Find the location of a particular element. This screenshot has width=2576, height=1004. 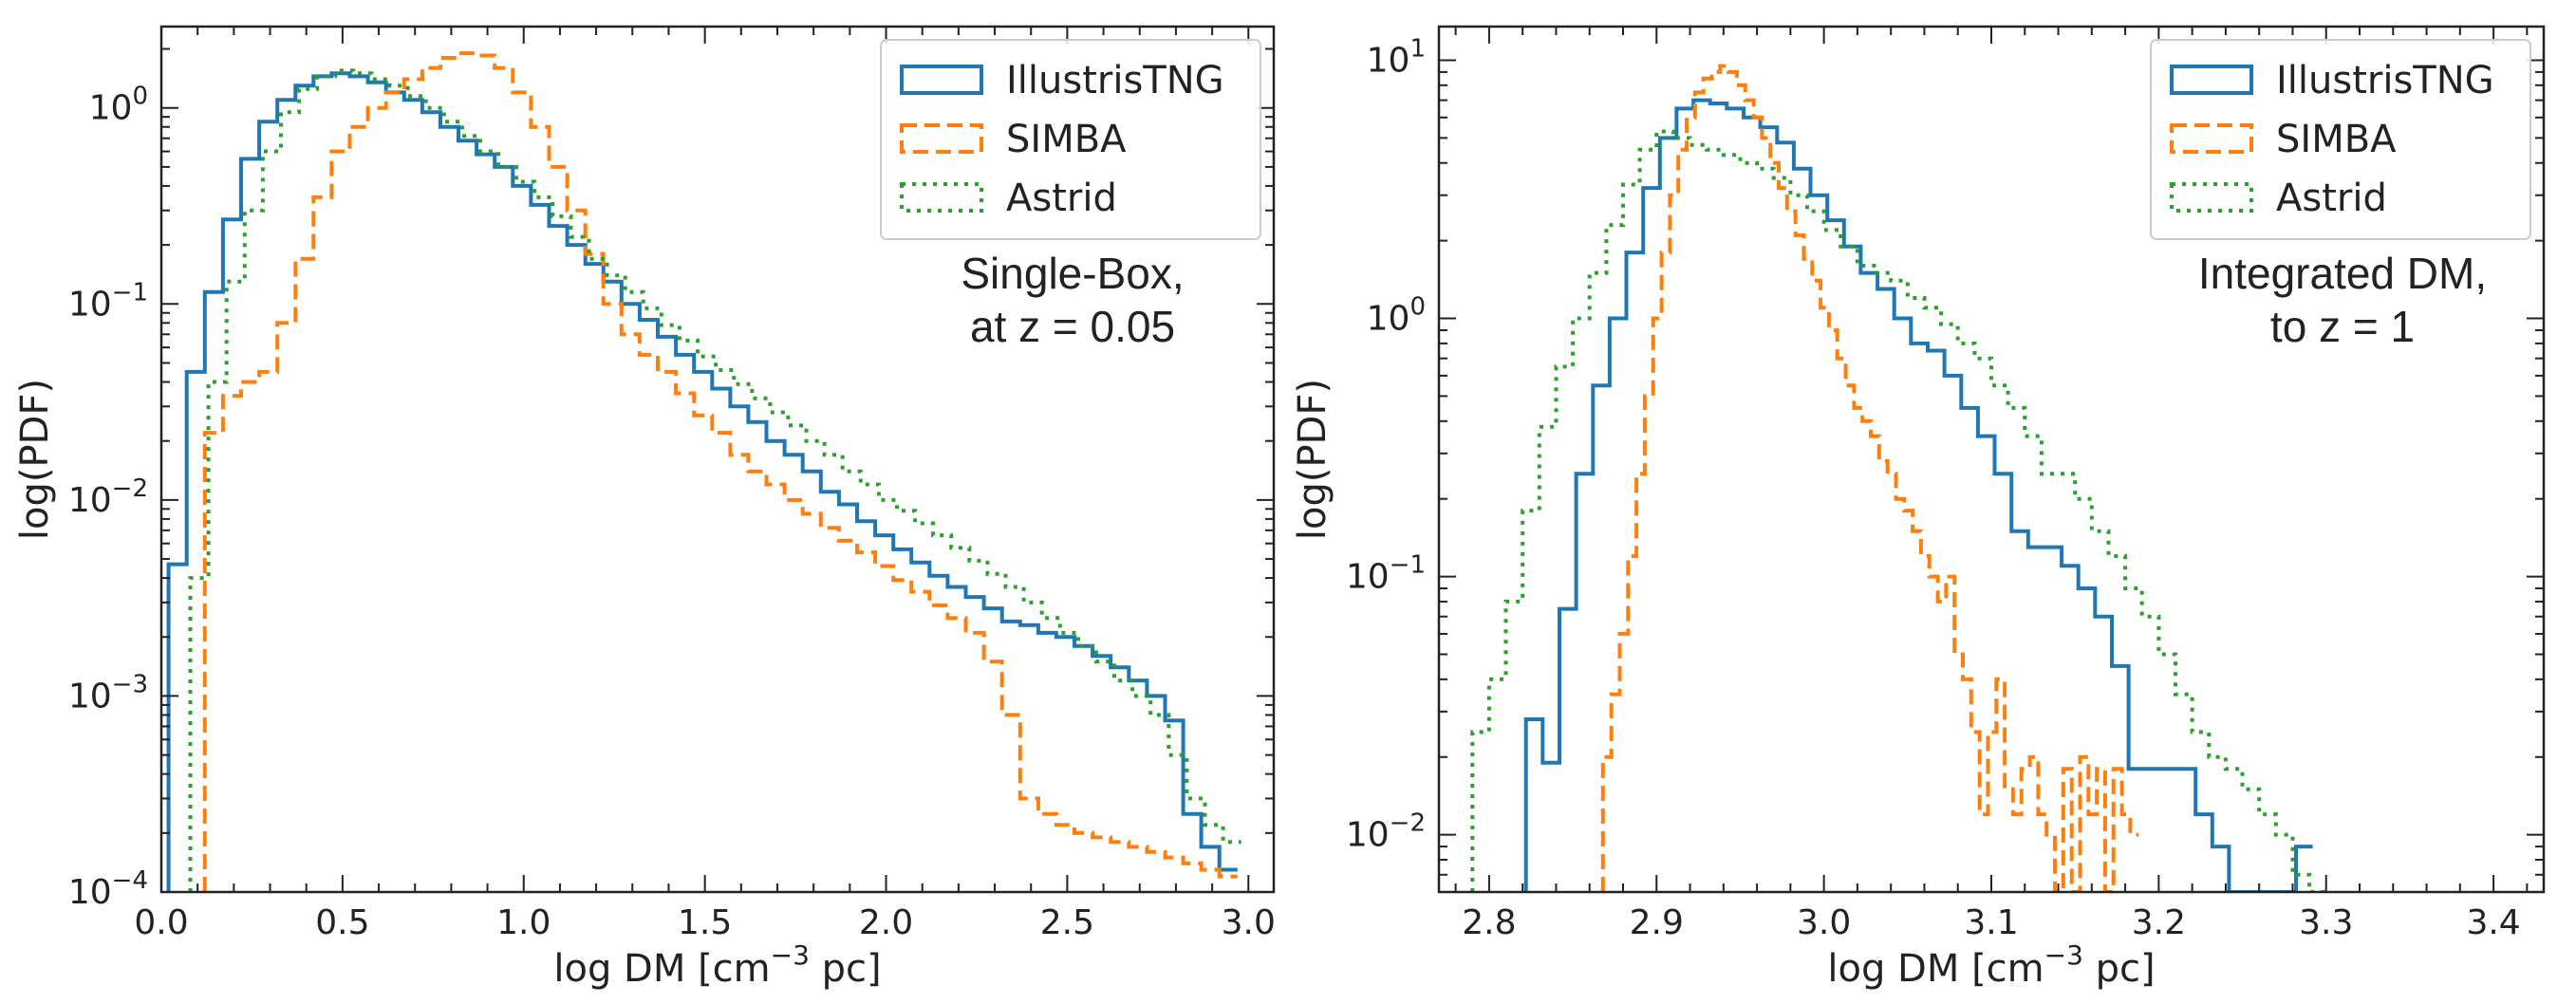

left-xtick-label: 1.0 is located at coordinates (523, 922).